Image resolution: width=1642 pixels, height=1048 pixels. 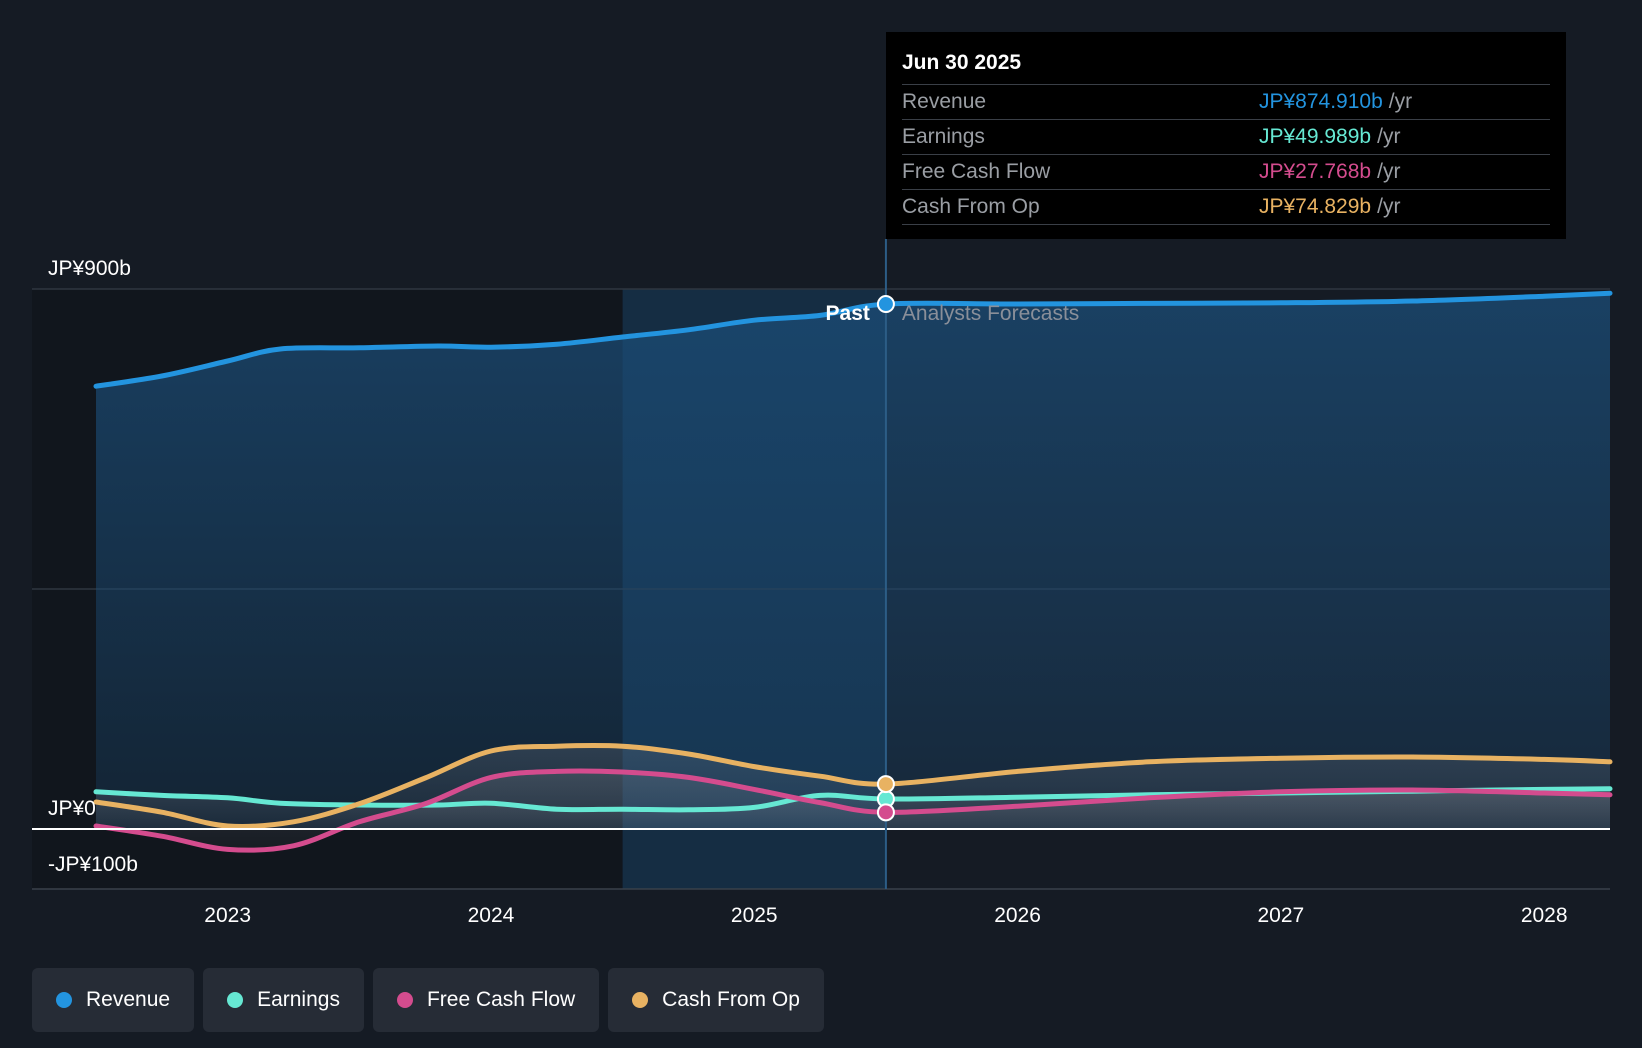 What do you see at coordinates (885, 304) in the screenshot?
I see `marker-revenue` at bounding box center [885, 304].